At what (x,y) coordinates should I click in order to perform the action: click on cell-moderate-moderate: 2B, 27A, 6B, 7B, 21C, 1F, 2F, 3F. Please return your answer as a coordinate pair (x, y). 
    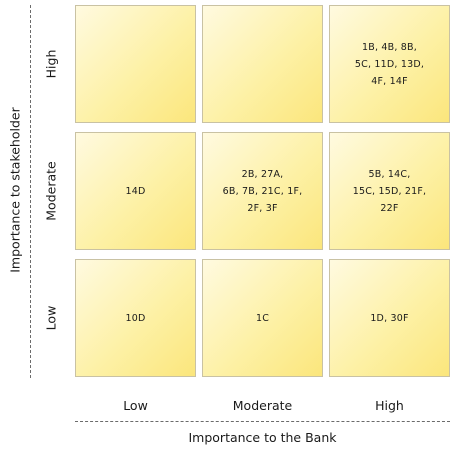
    Looking at the image, I should click on (262, 191).